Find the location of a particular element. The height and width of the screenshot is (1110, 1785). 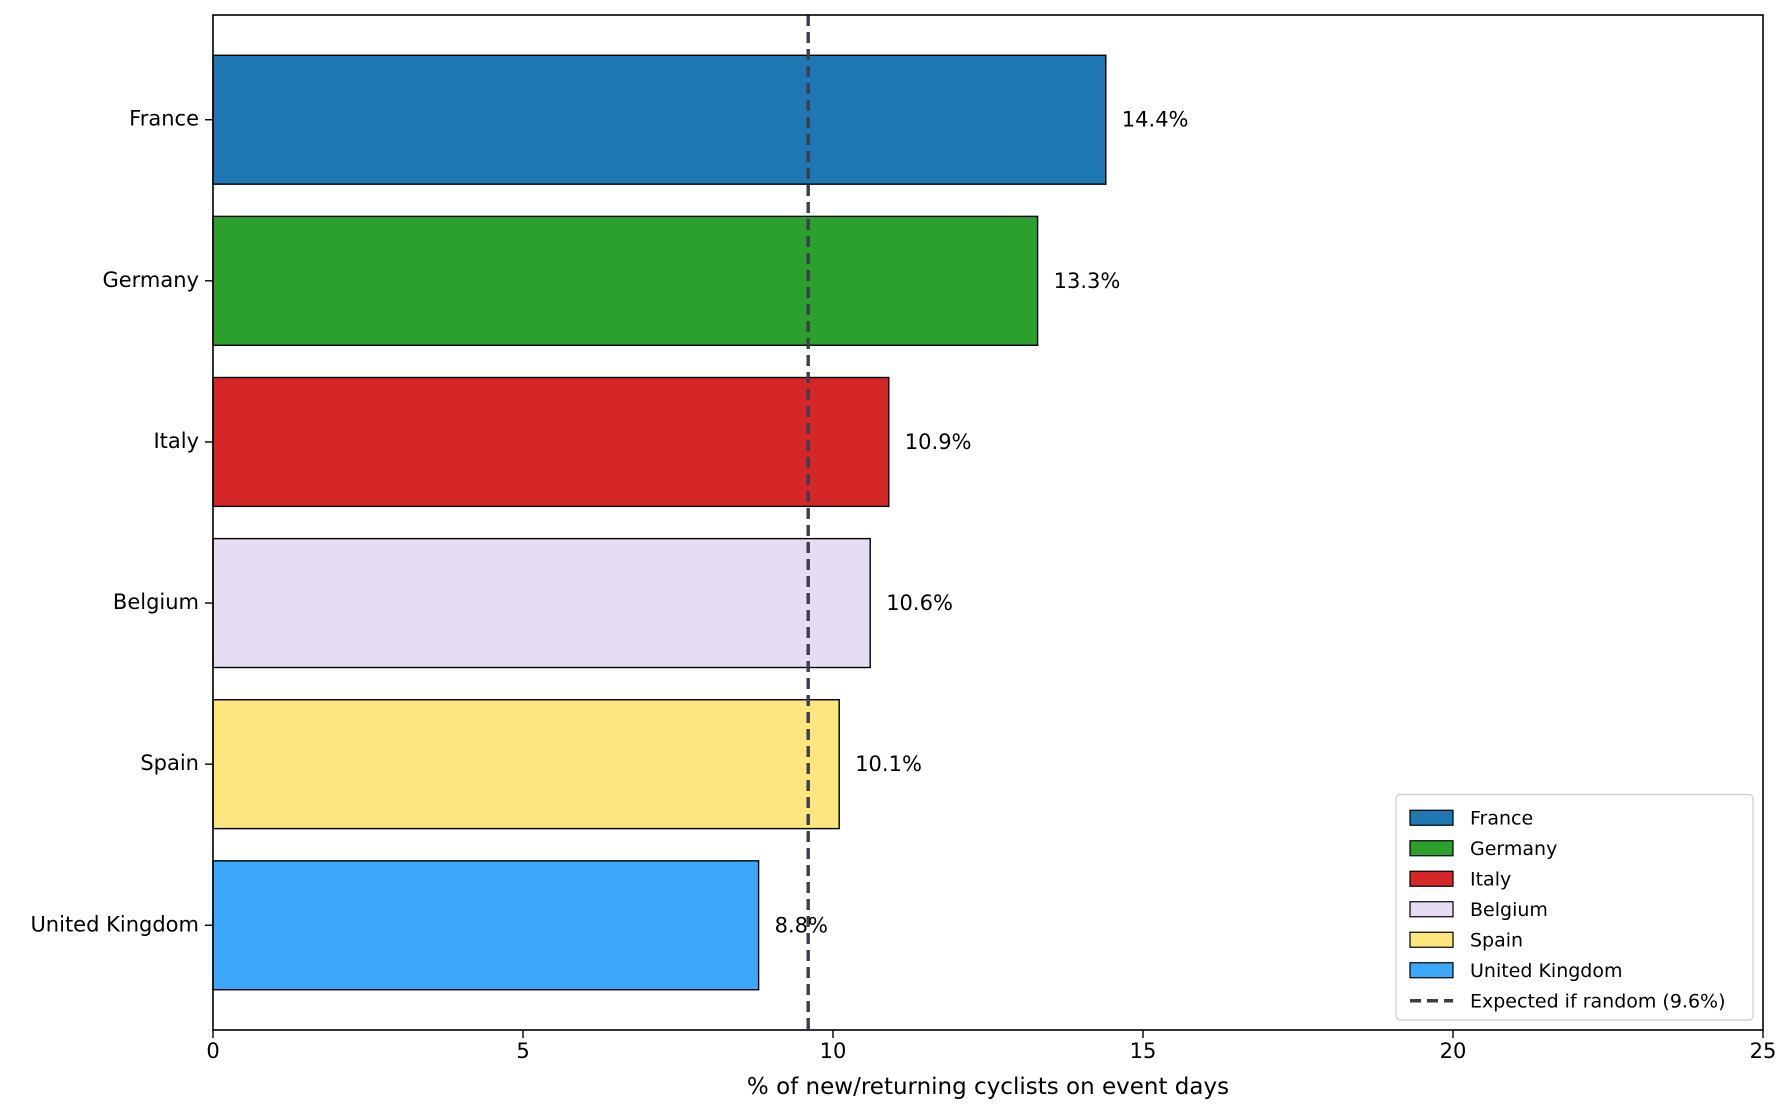

x-tick-label-5: 5 is located at coordinates (522, 1051).